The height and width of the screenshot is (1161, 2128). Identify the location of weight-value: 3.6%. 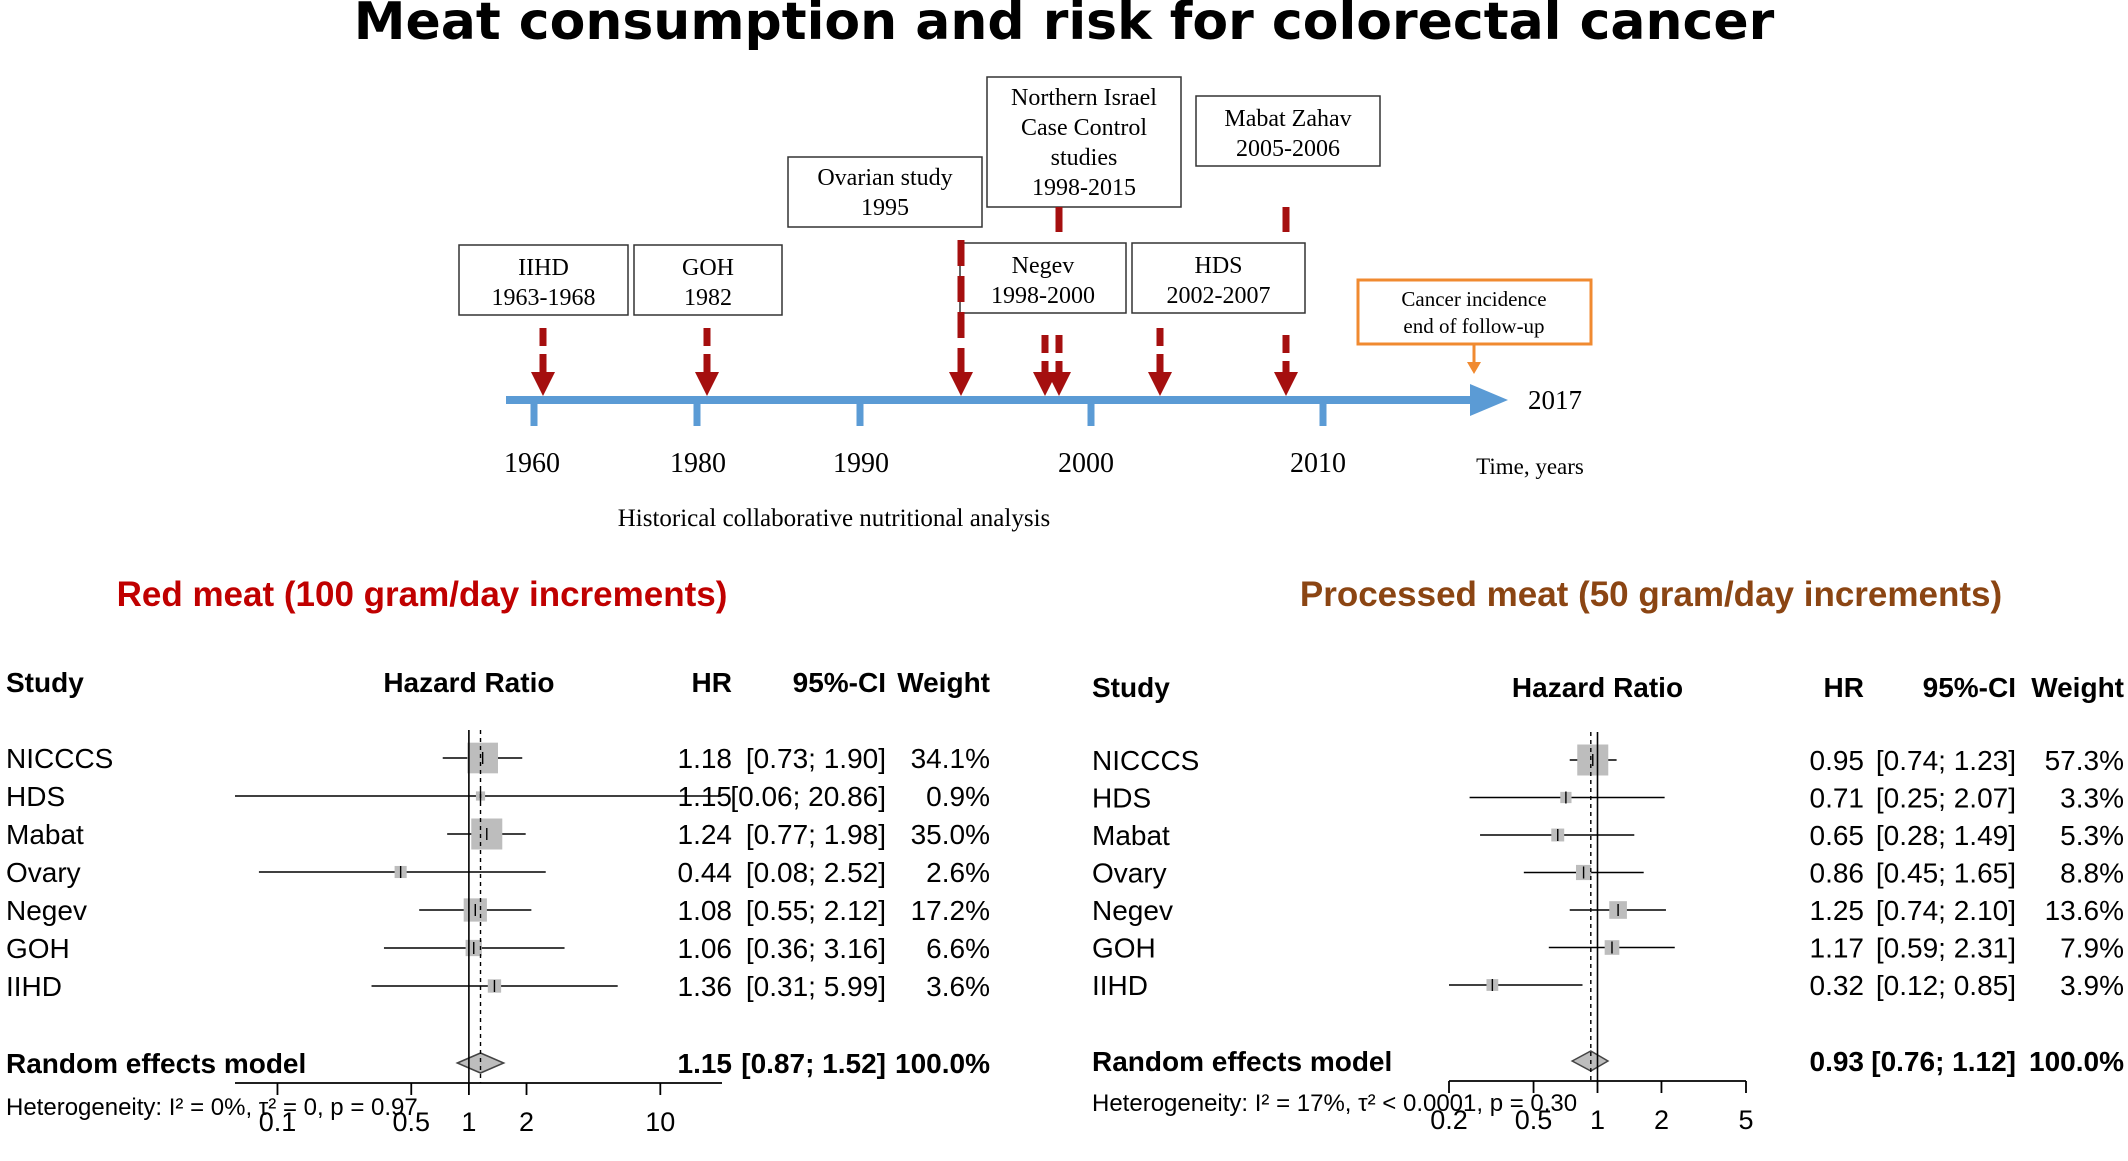
(958, 986).